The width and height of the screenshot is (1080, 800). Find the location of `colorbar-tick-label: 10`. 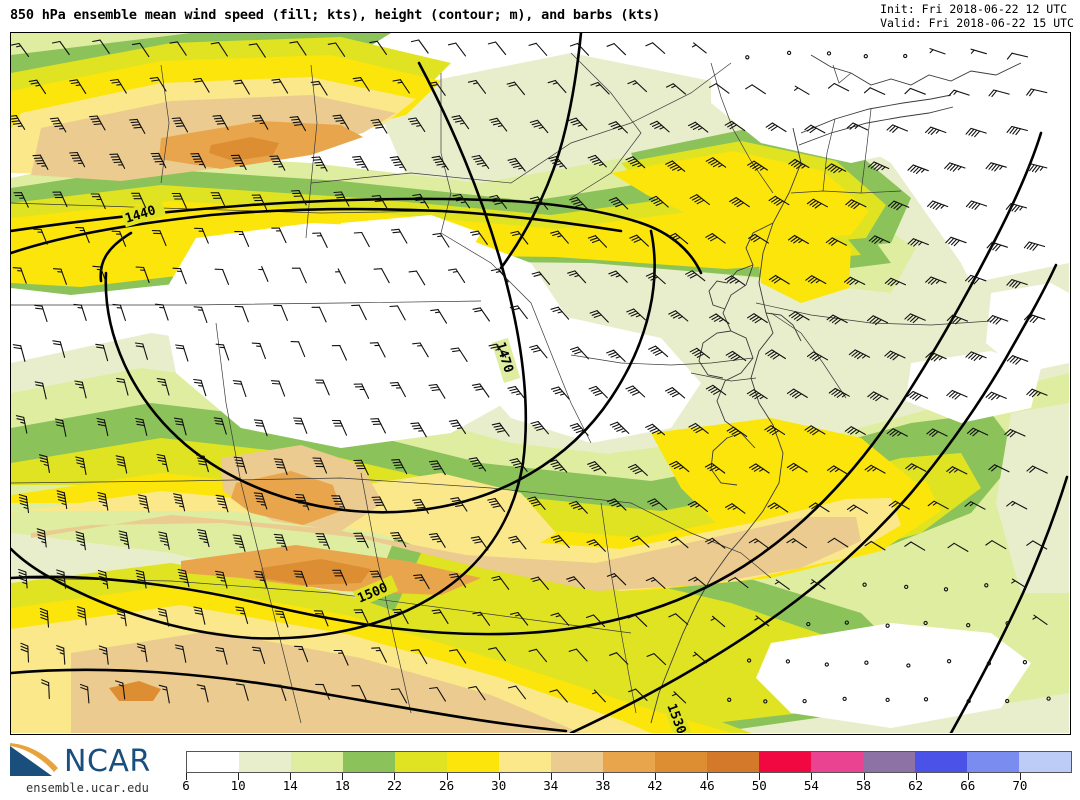

colorbar-tick-label: 10 is located at coordinates (238, 785).